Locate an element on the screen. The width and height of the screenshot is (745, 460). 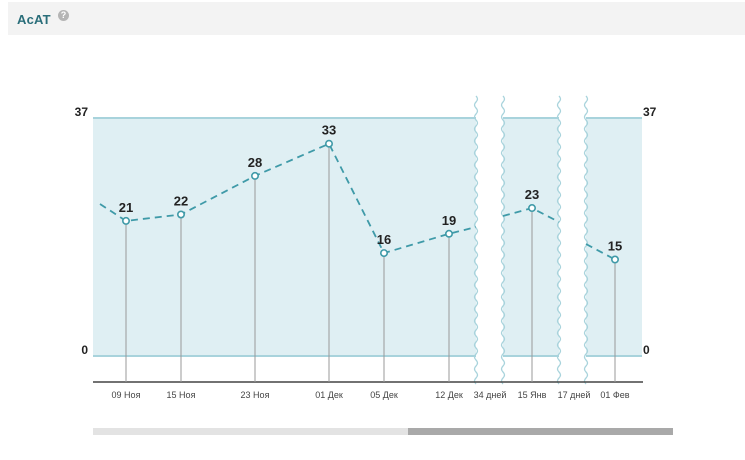
x-tick-label-3: 01 Дек is located at coordinates (329, 395).